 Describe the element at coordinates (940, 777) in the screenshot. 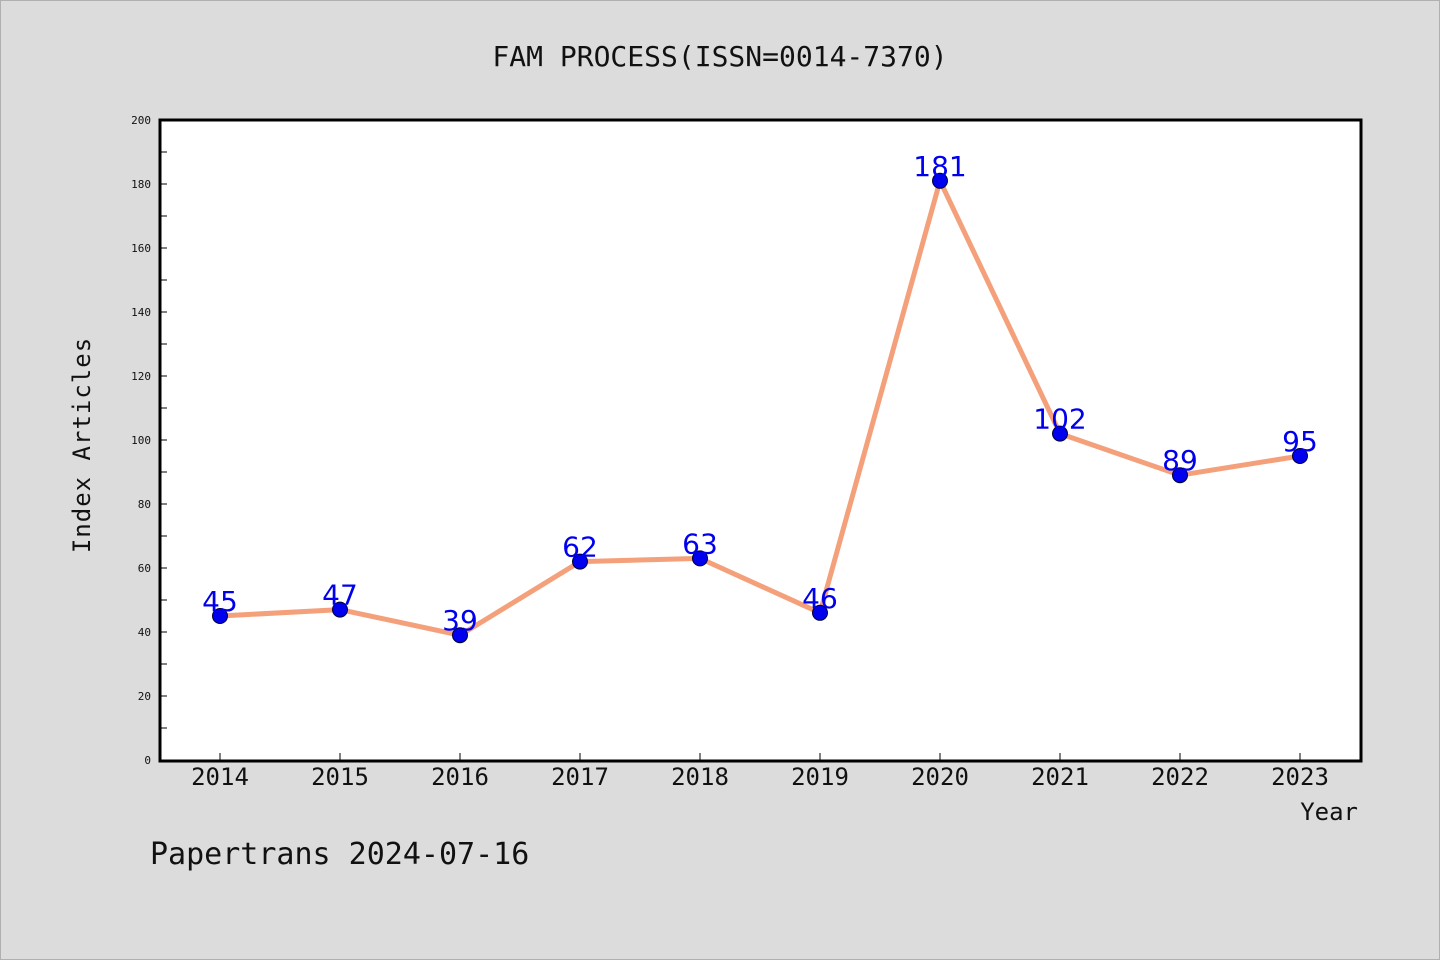

I see `x-tick-label: 2020` at that location.